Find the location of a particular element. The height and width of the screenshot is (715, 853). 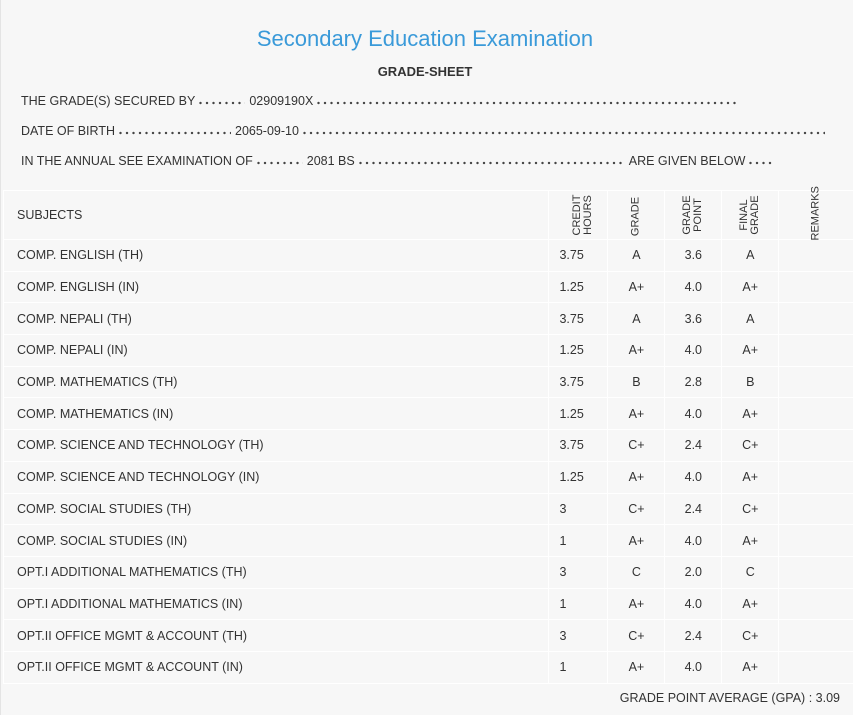

title: Secondary Education Examination is located at coordinates (425, 38).